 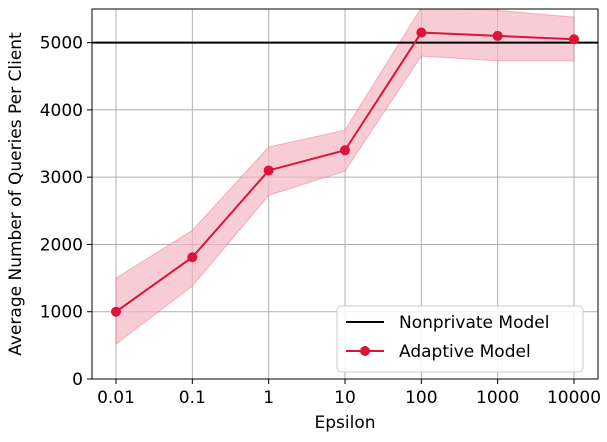 What do you see at coordinates (116, 398) in the screenshot?
I see `x-tick-label: 0.01` at bounding box center [116, 398].